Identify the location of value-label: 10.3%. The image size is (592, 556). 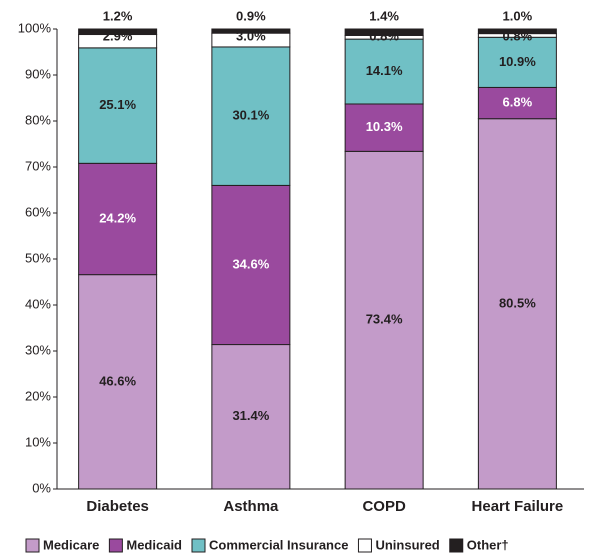
(384, 126).